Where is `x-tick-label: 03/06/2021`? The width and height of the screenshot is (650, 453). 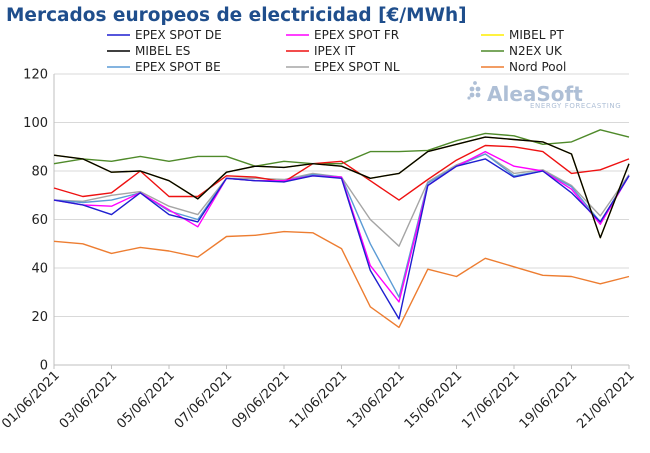 x-tick-label: 03/06/2021 is located at coordinates (89, 400).